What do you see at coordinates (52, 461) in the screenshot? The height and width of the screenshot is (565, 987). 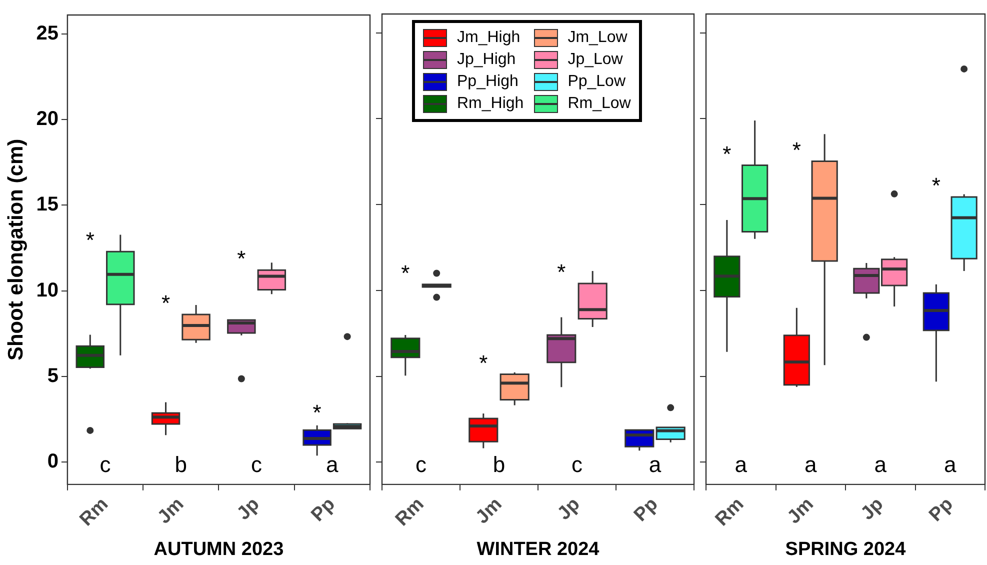 I see `y-tick-label: 0` at bounding box center [52, 461].